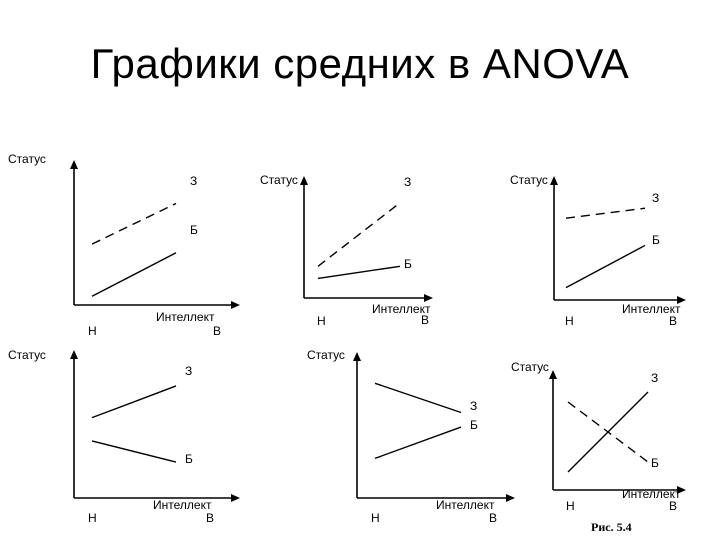  I want to click on x-axis-label-1: Интеллект, so click(185, 317).